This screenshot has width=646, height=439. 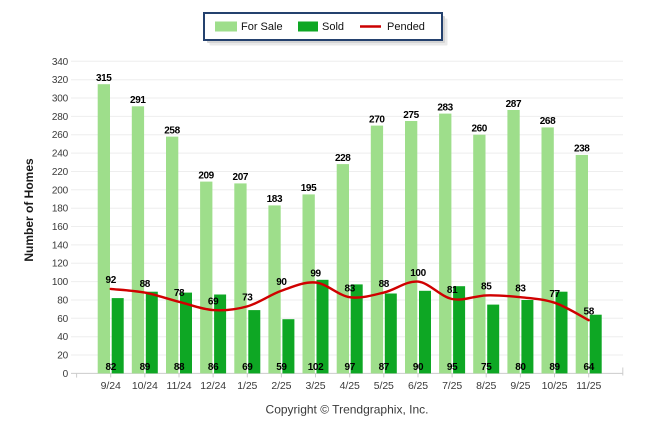 I want to click on svg-text: 180, so click(x=60, y=209).